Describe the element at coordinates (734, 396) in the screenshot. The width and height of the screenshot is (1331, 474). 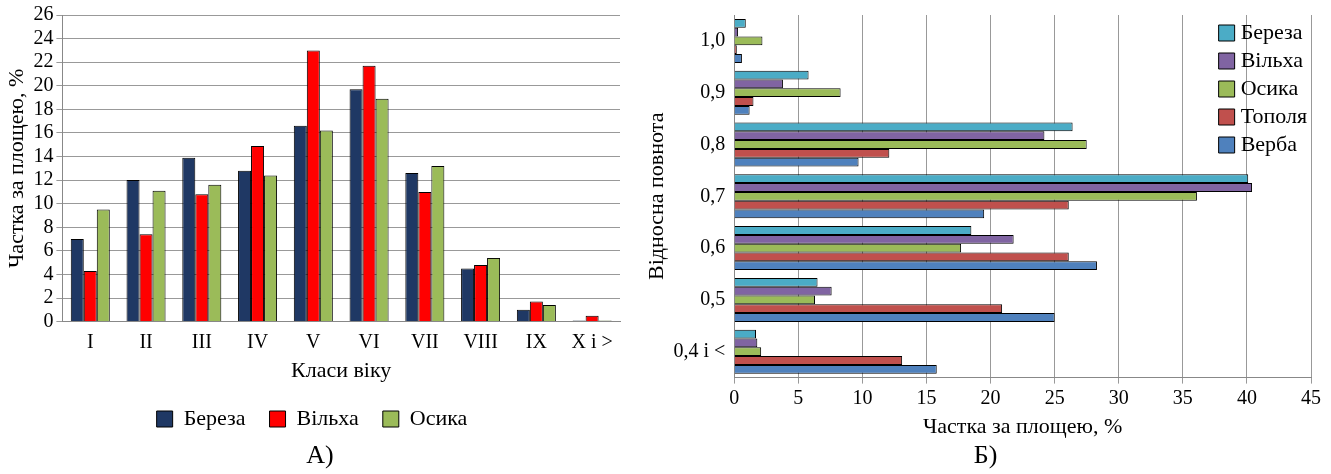
I see `x-tick-label: 0` at that location.